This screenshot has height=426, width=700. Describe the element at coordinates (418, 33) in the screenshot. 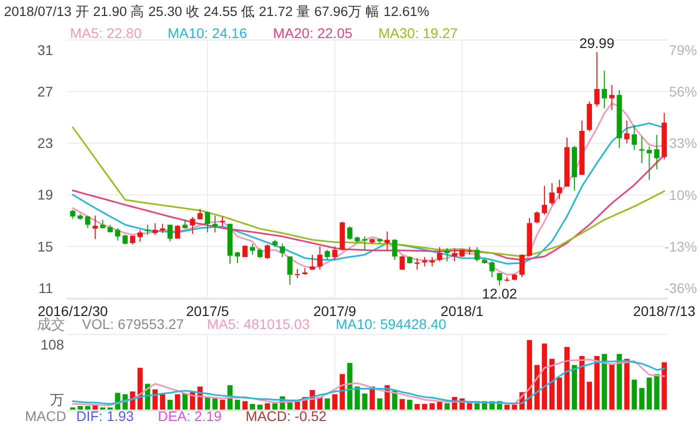

I see `text: MA30: 19.27` at that location.